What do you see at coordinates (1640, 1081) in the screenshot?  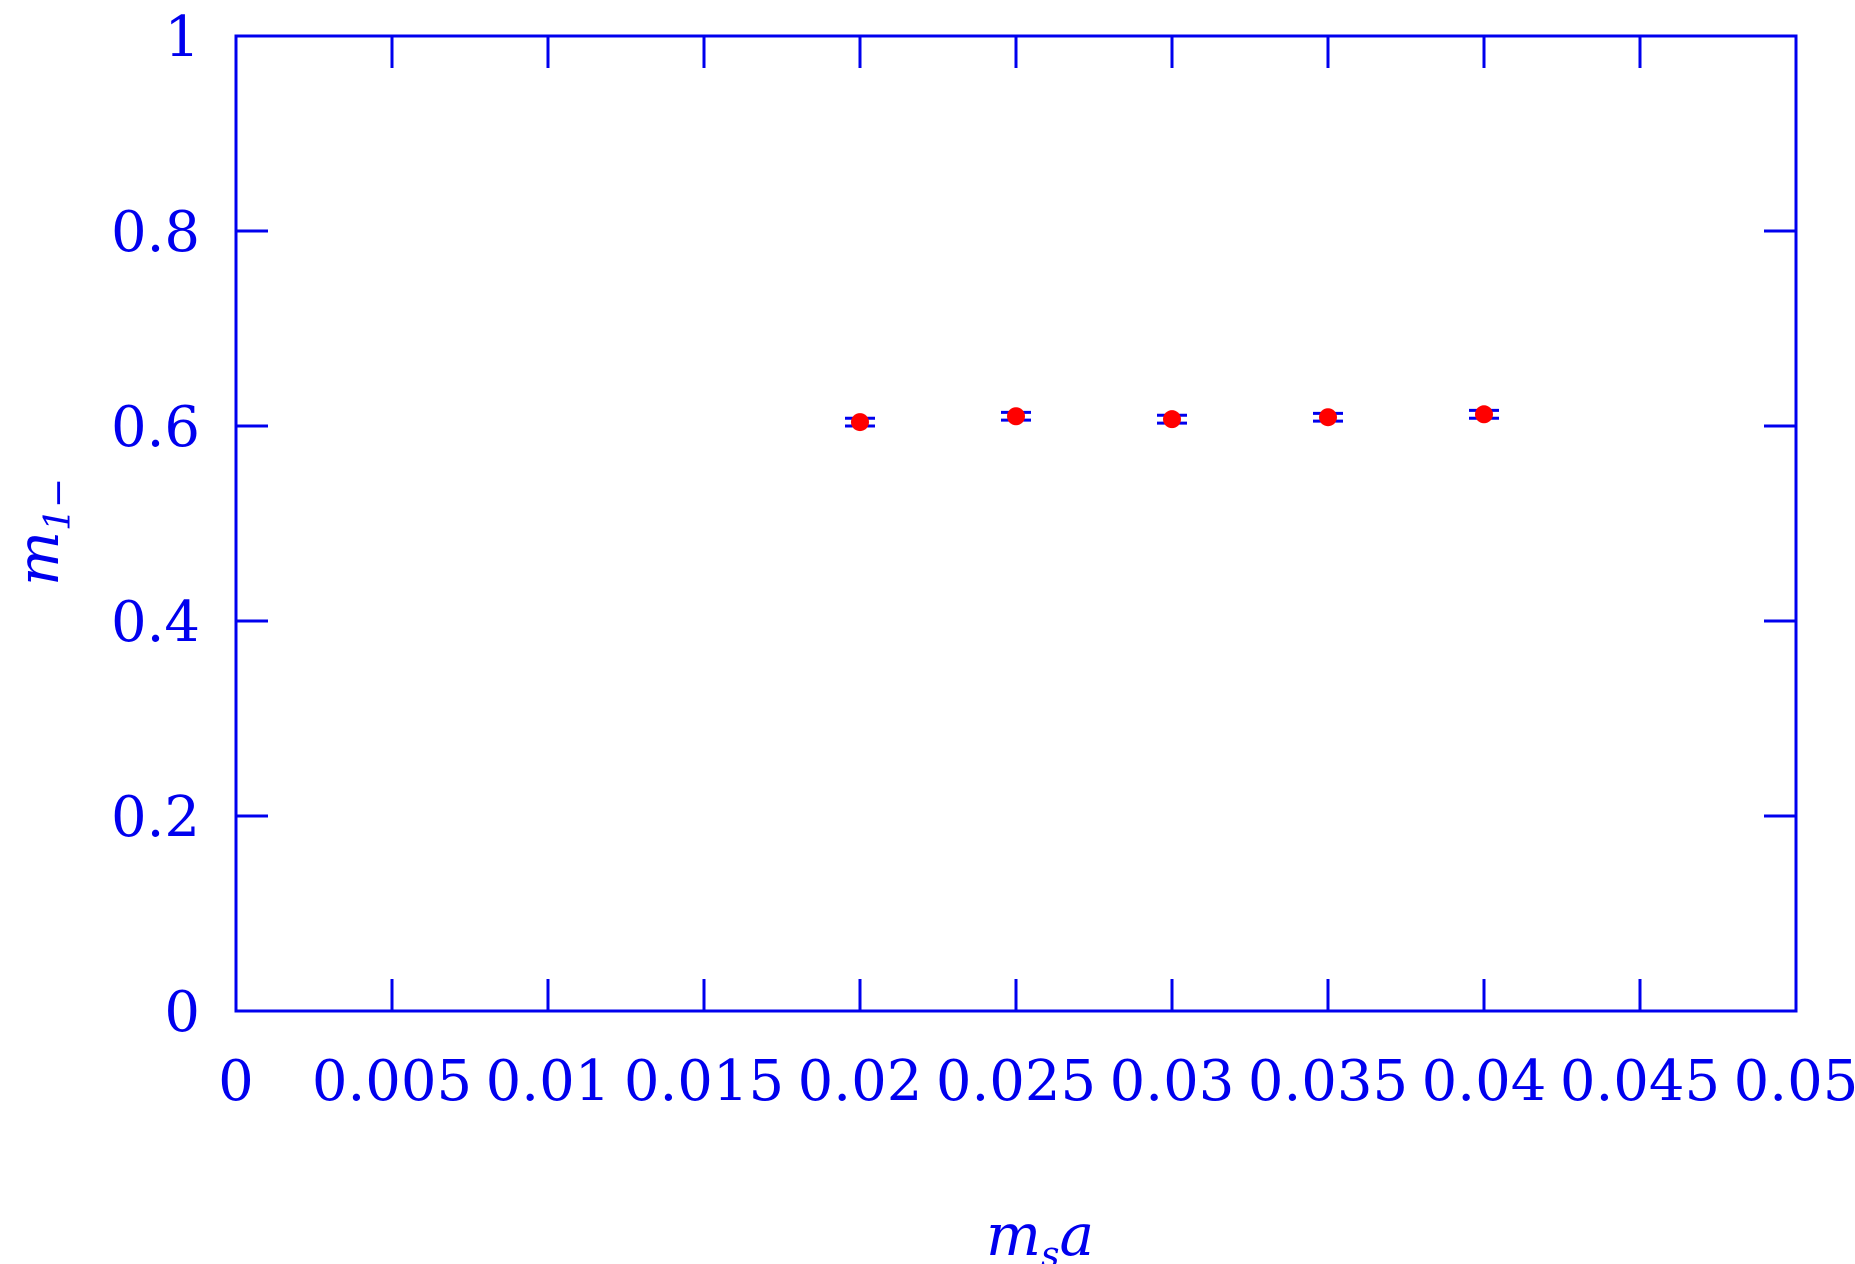 I see `x-tick-label: 0.045` at bounding box center [1640, 1081].